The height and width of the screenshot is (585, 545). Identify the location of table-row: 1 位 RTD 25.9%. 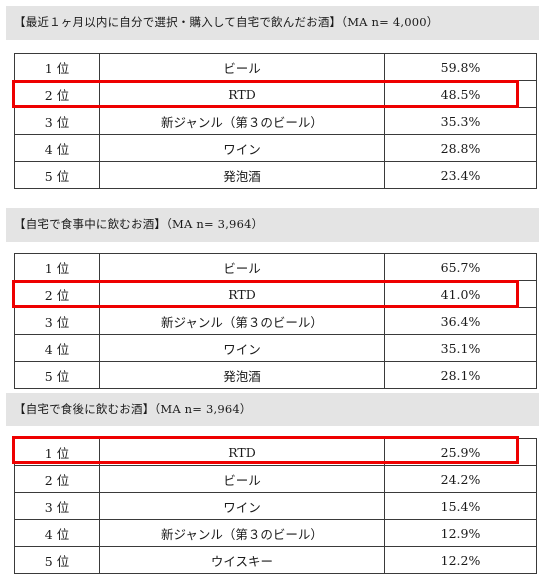
(275, 452).